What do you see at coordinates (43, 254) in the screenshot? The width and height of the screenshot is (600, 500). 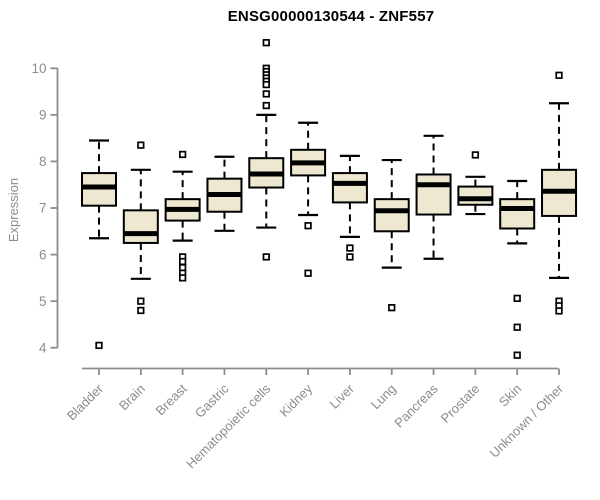 I see `y-tick-label: 6` at bounding box center [43, 254].